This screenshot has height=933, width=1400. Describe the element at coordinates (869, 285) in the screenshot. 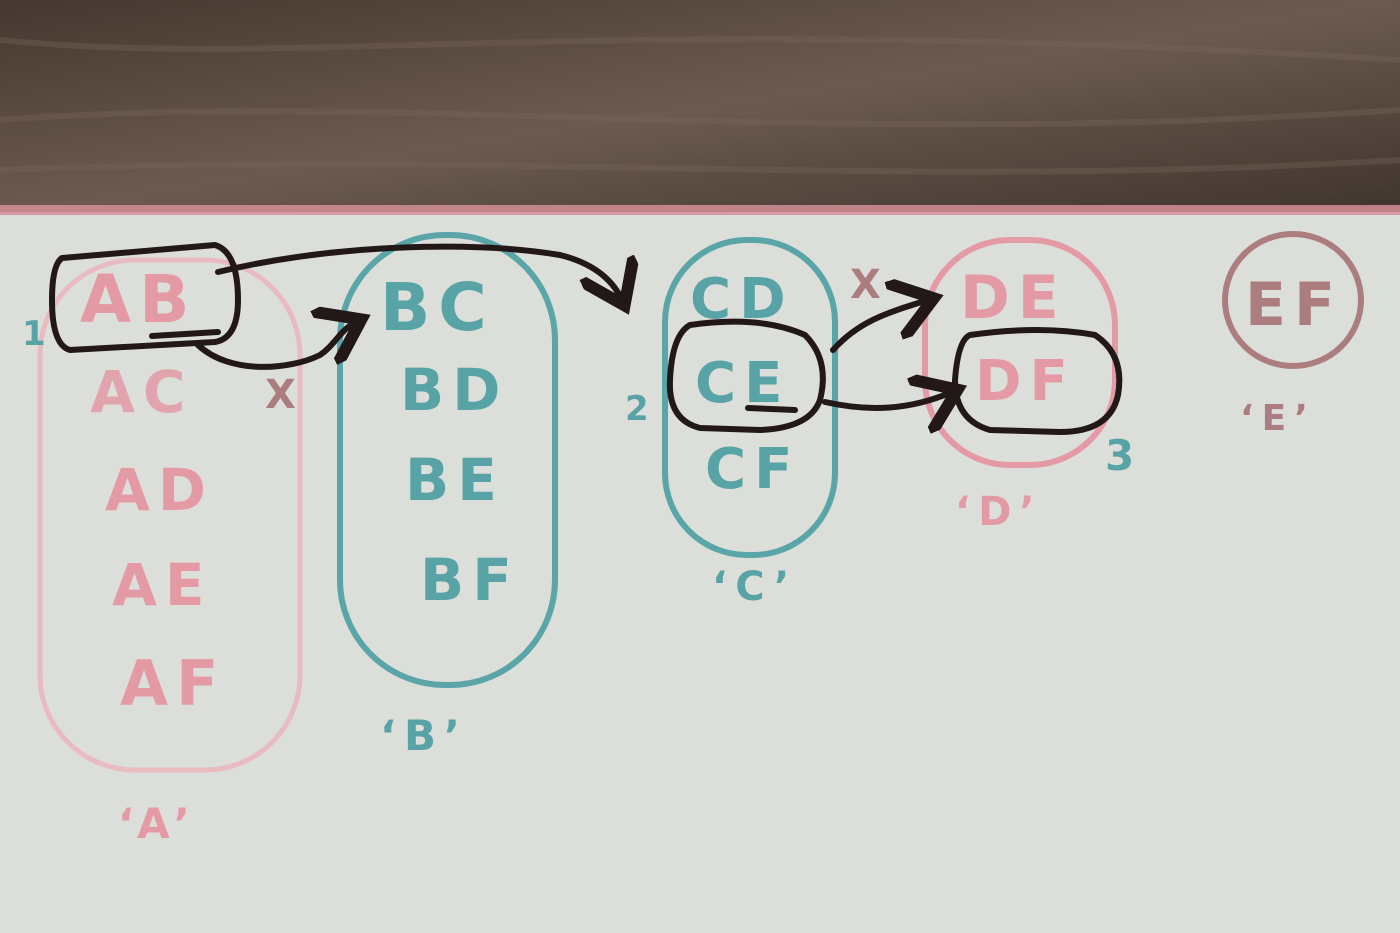

I see `group-d-cross: X` at that location.